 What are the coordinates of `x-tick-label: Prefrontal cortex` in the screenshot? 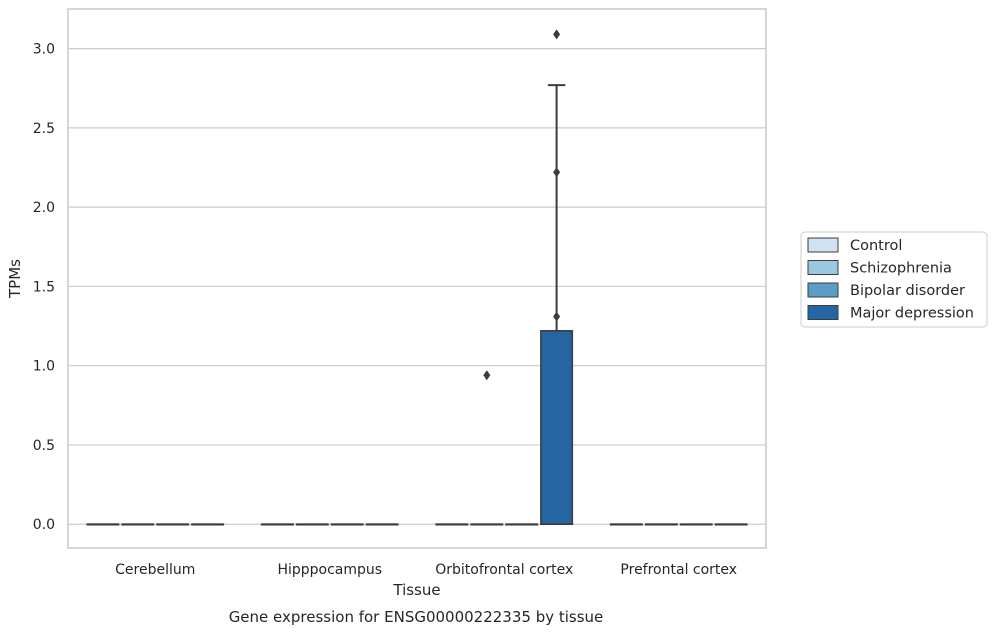 It's located at (678, 570).